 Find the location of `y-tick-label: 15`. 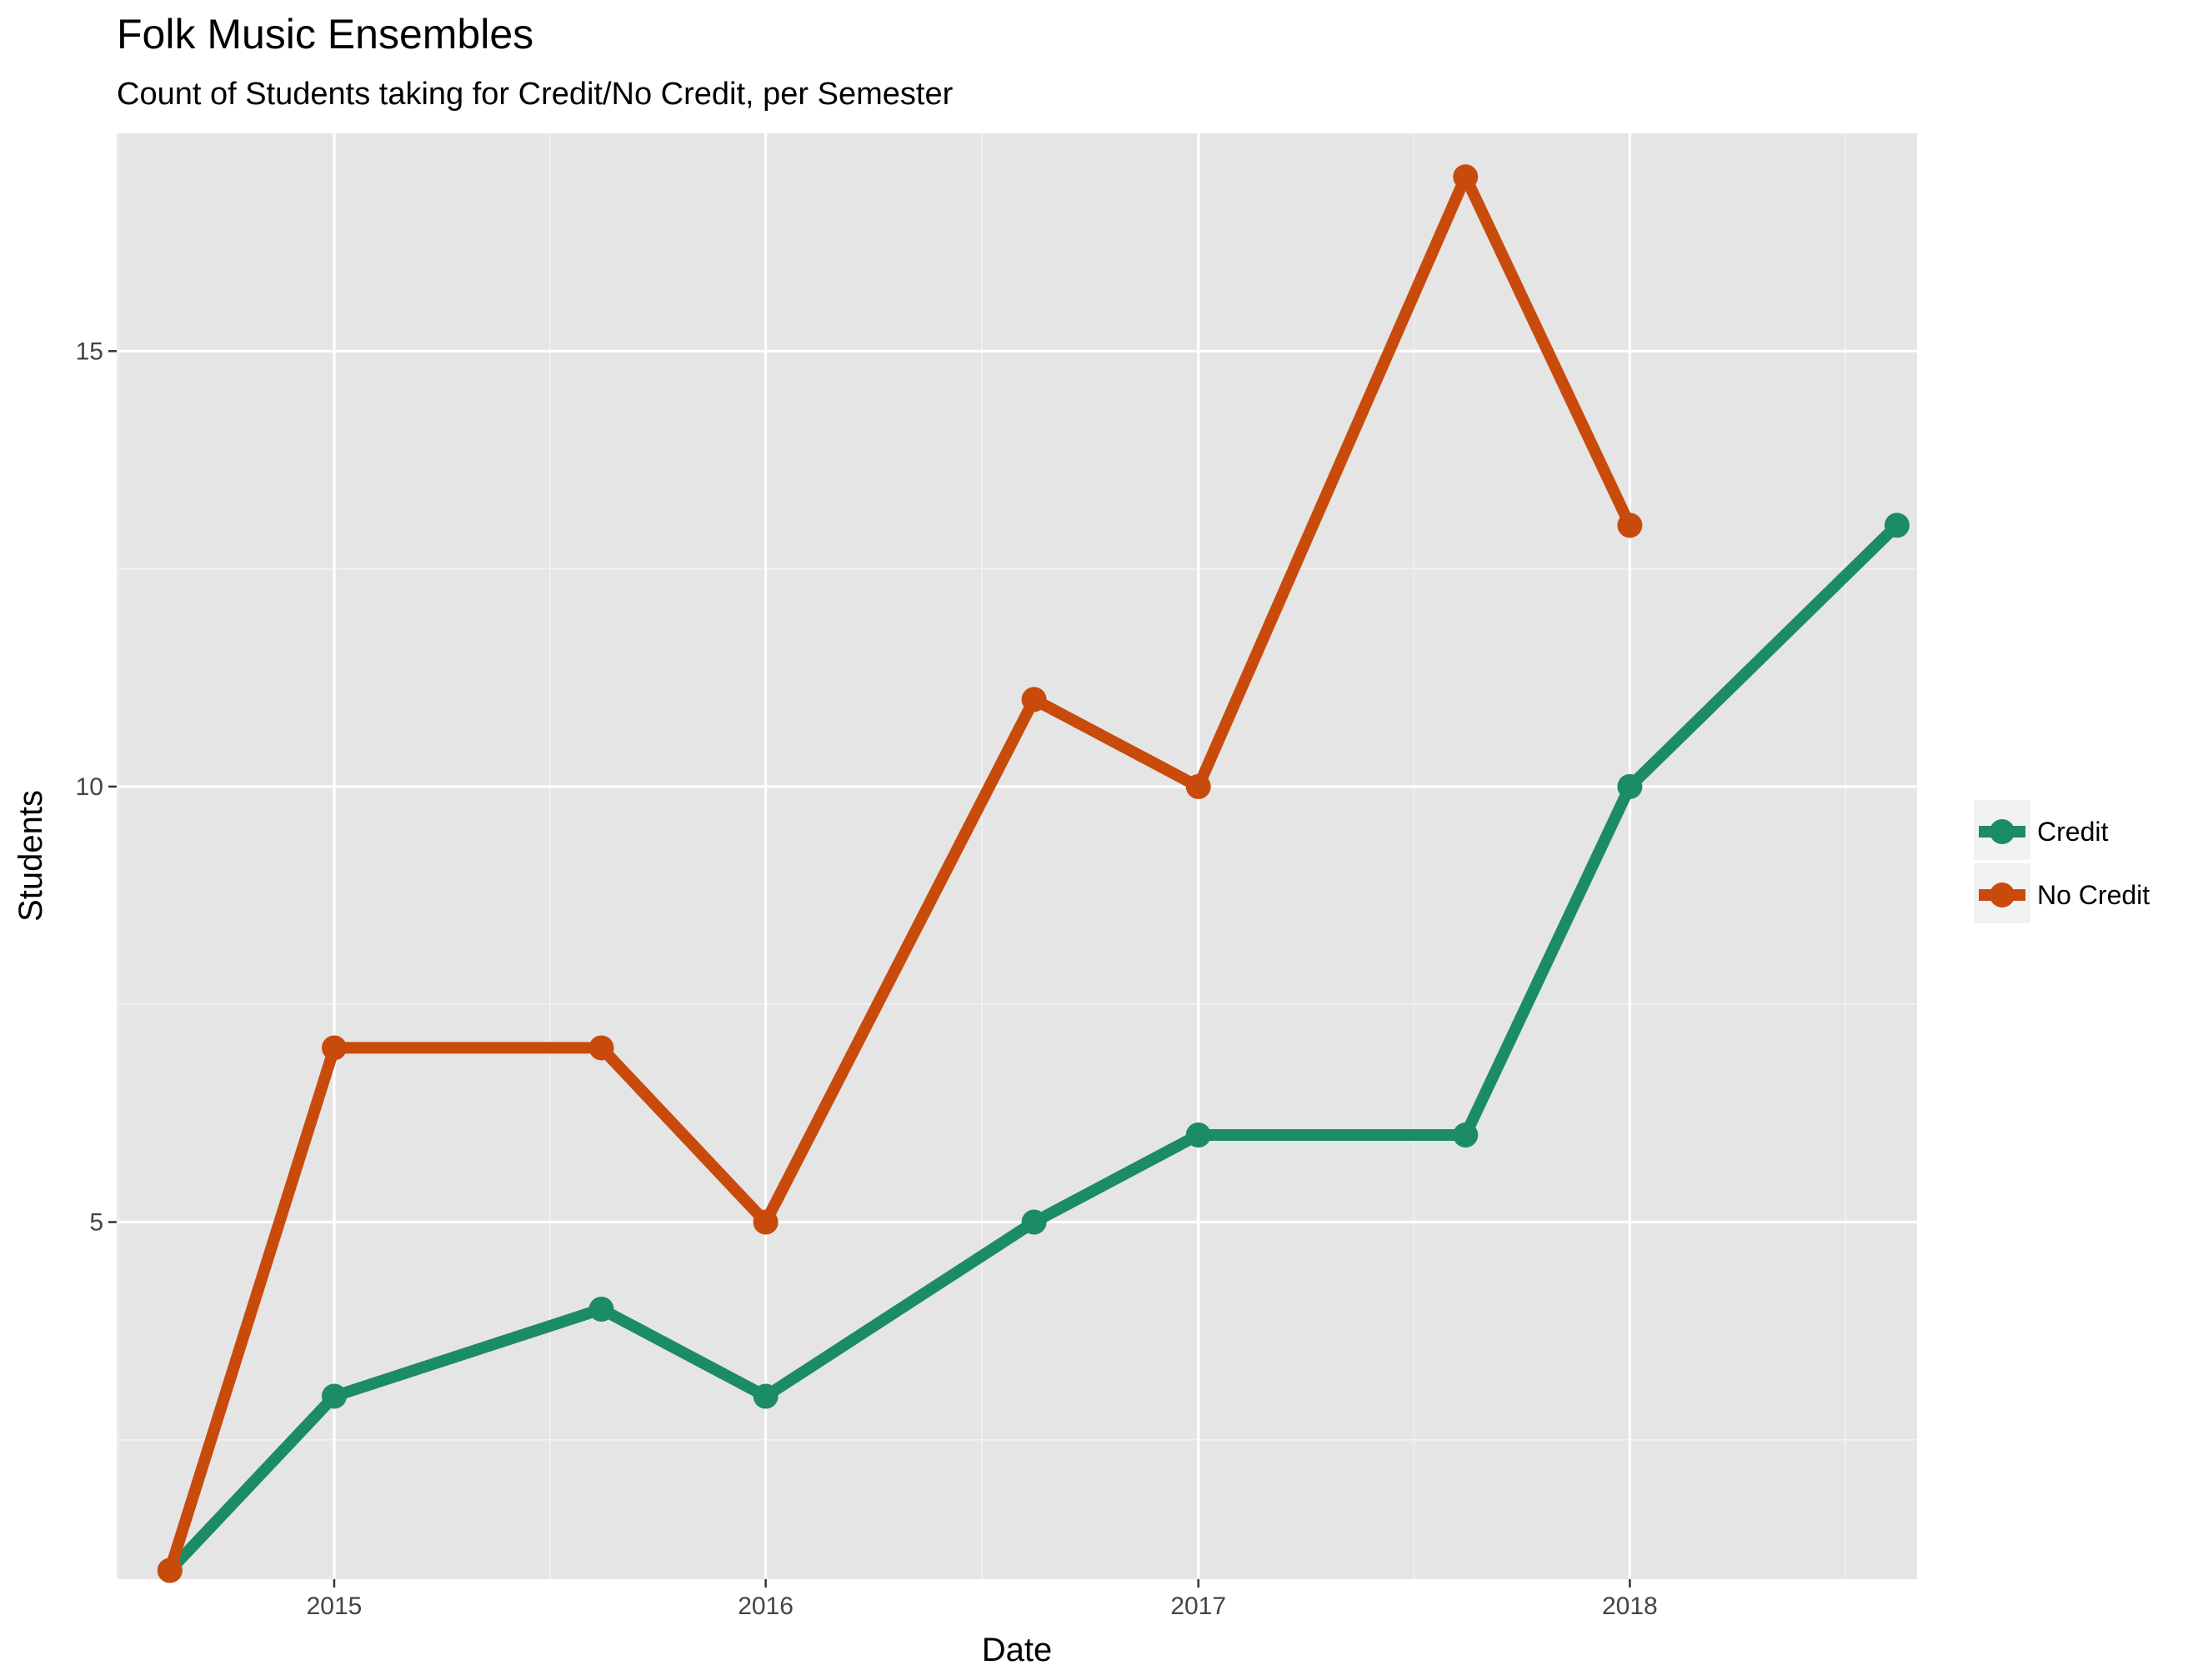

y-tick-label: 15 is located at coordinates (90, 351).